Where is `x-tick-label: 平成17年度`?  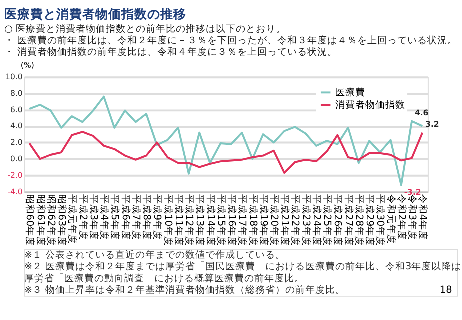
x-tick-label: 平成17年度 is located at coordinates (242, 220).